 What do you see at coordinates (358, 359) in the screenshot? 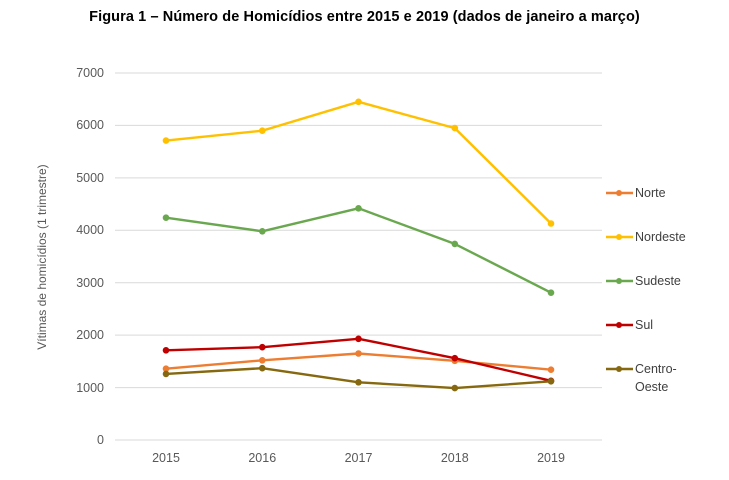
I see `series-line-sul` at bounding box center [358, 359].